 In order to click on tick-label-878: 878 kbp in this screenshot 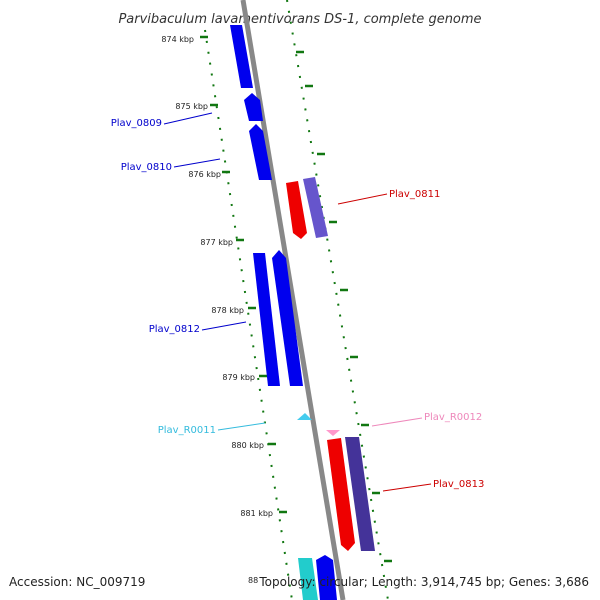, I will do `click(227, 310)`.